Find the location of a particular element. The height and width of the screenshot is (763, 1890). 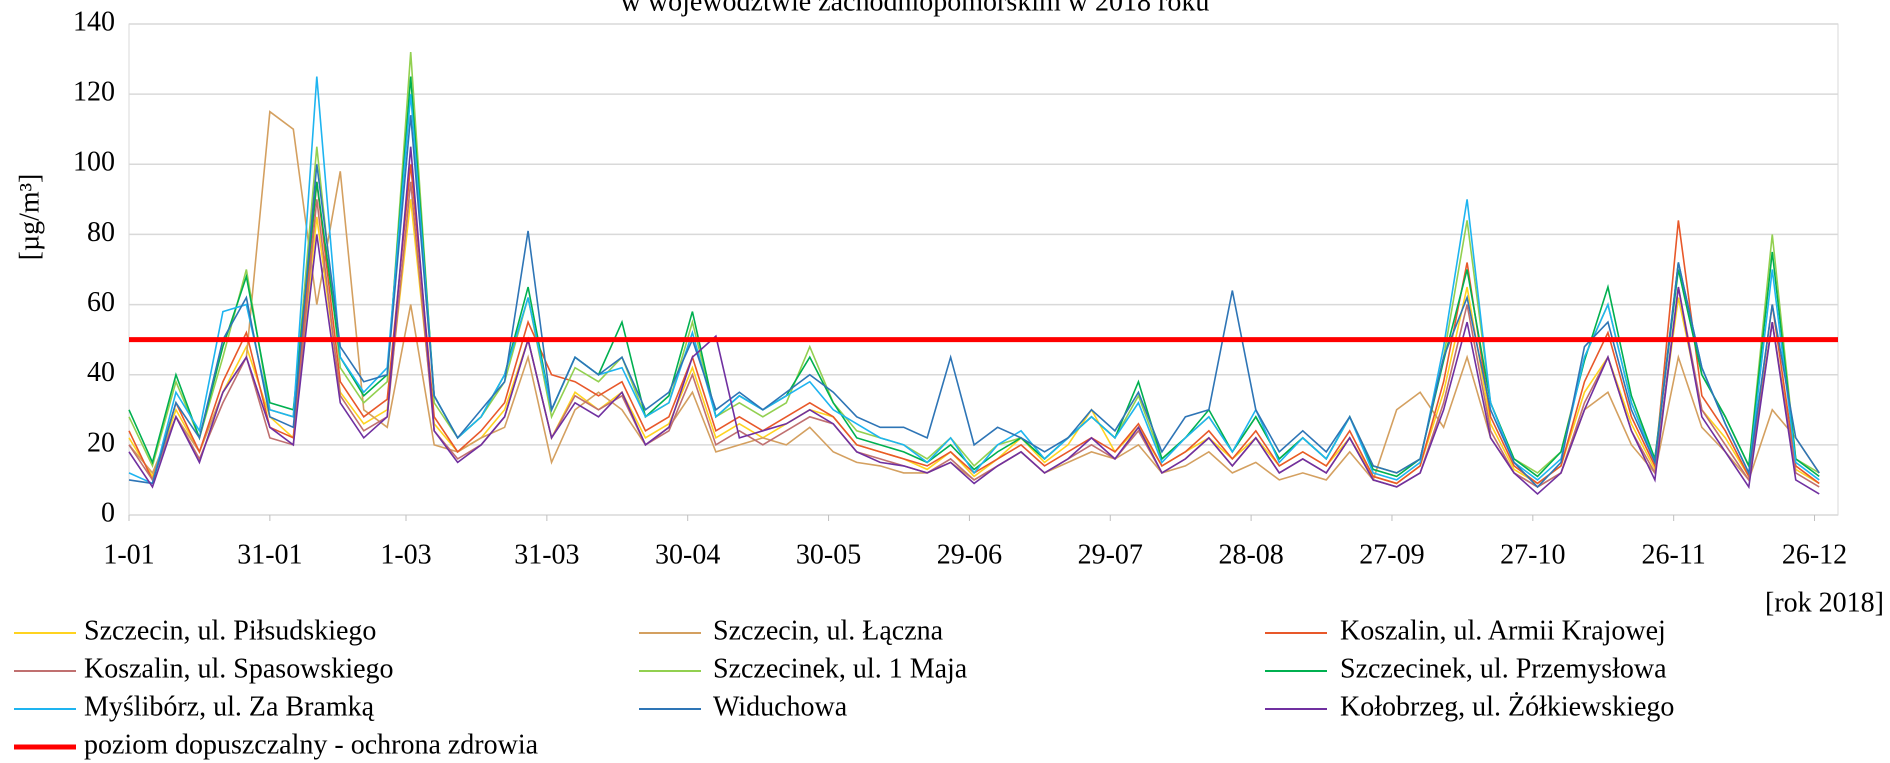

y-tick-label: 140 is located at coordinates (94, 21).